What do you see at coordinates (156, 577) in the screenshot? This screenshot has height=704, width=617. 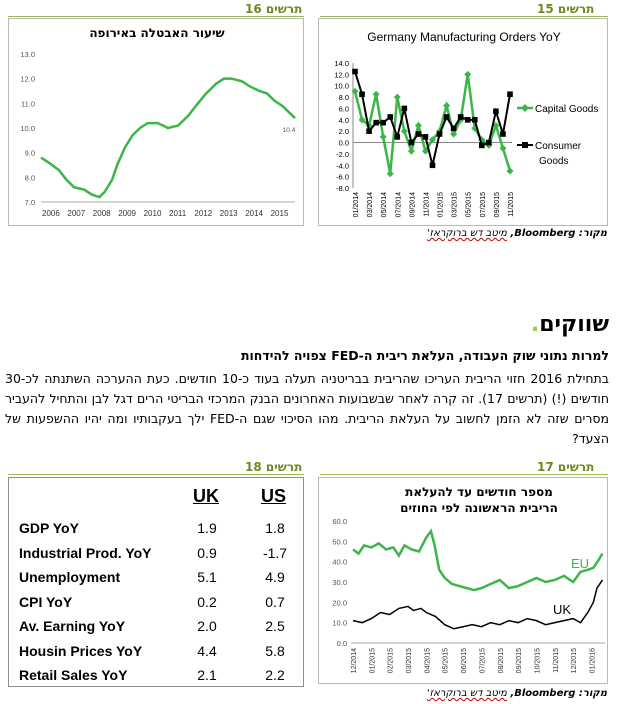 I see `table-row: Unemployment 5.1 4.9` at bounding box center [156, 577].